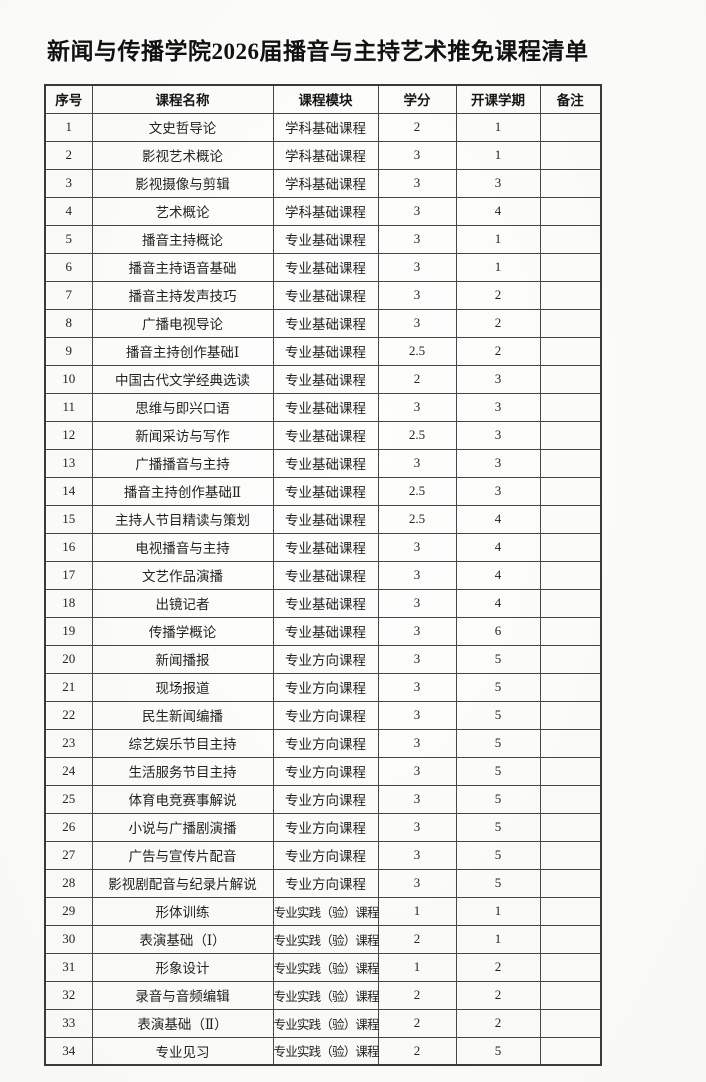  I want to click on cell-course-name: 形象设计, so click(182, 967).